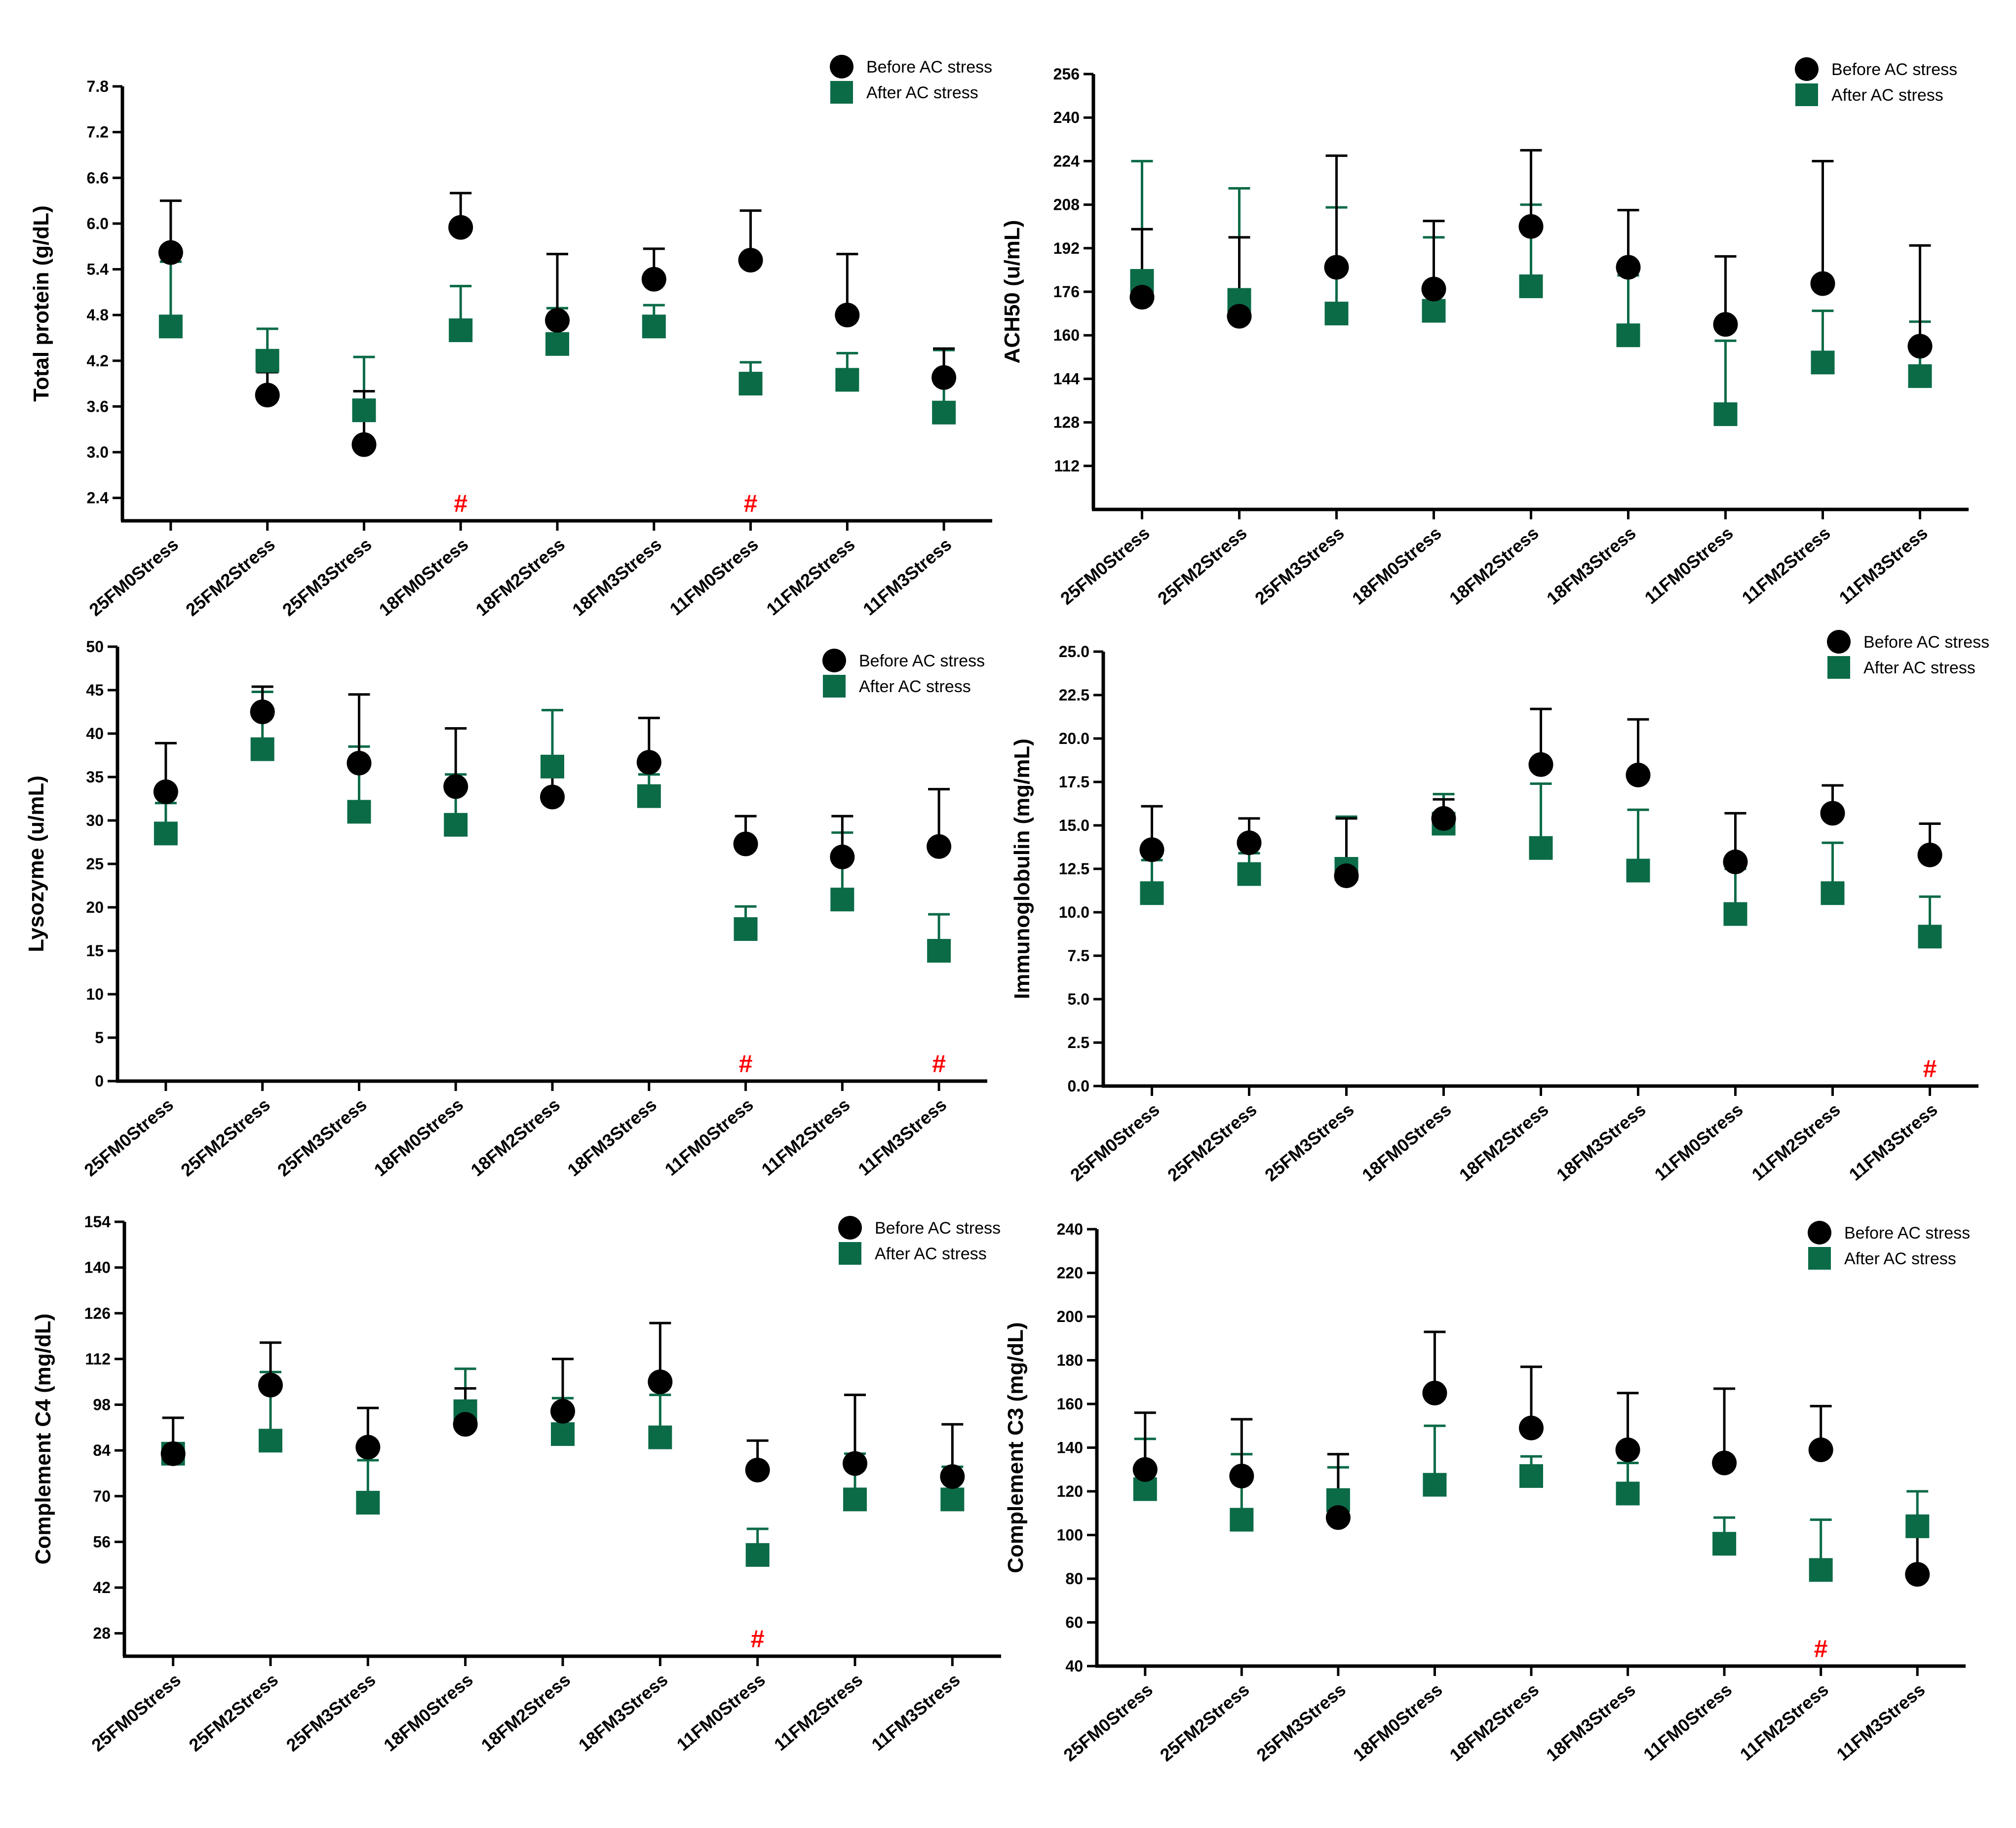  I want to click on y-tick-label: 50, so click(95, 647).